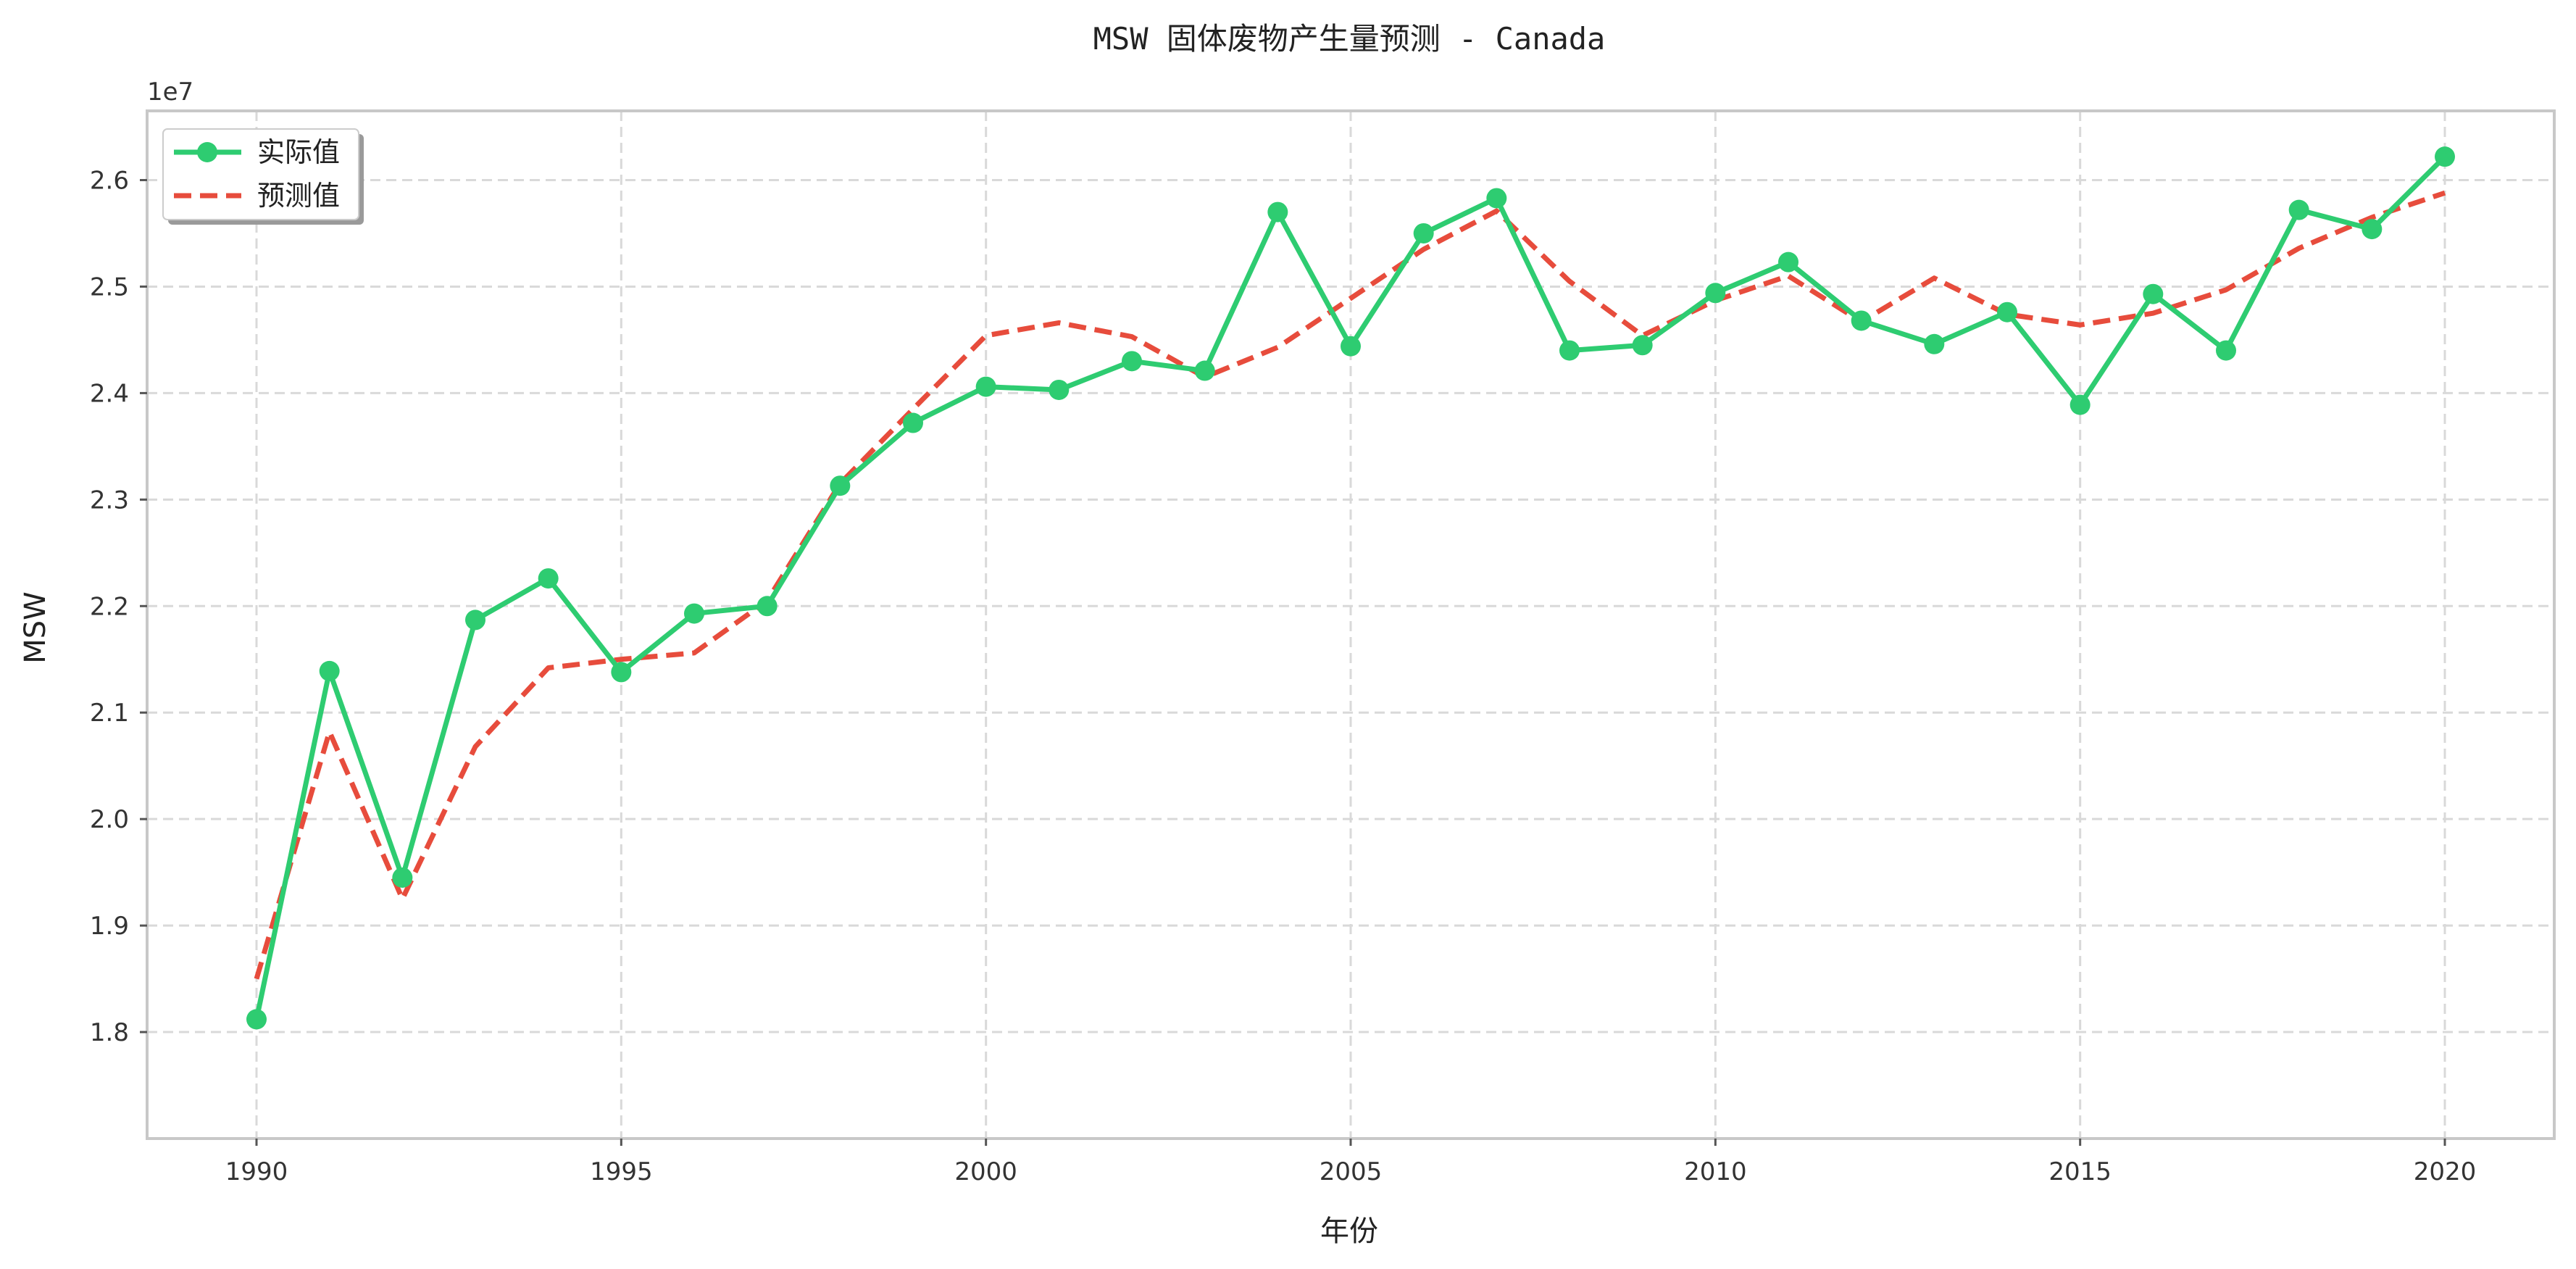 This screenshot has height=1269, width=2576. What do you see at coordinates (109, 713) in the screenshot?
I see `y-tick-label: 2.1` at bounding box center [109, 713].